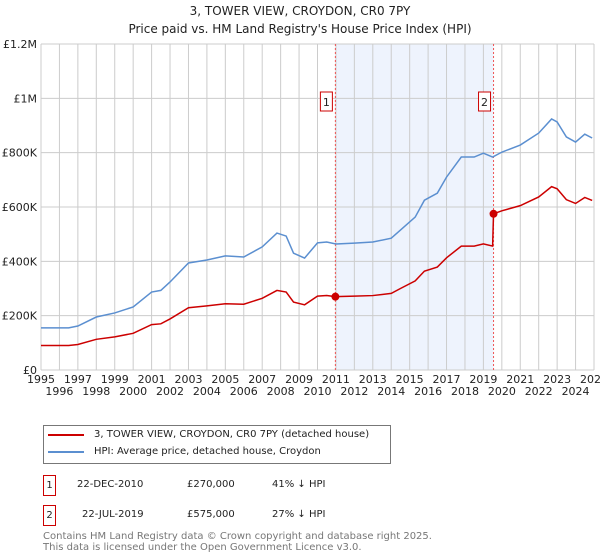 The image size is (600, 560). I want to click on chart-title: 3, TOWER VIEW, CROYDON, CR0 7PY, so click(300, 11).